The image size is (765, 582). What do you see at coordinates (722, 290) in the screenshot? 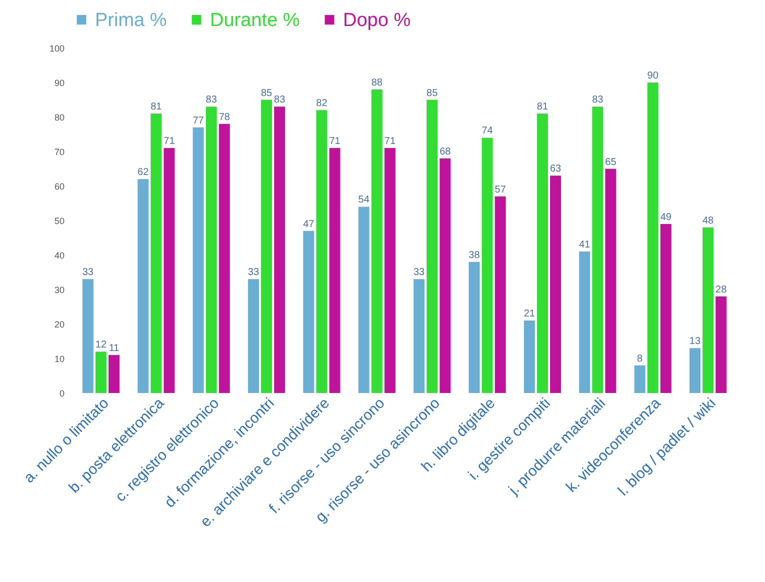
I see `data-label: 28` at bounding box center [722, 290].